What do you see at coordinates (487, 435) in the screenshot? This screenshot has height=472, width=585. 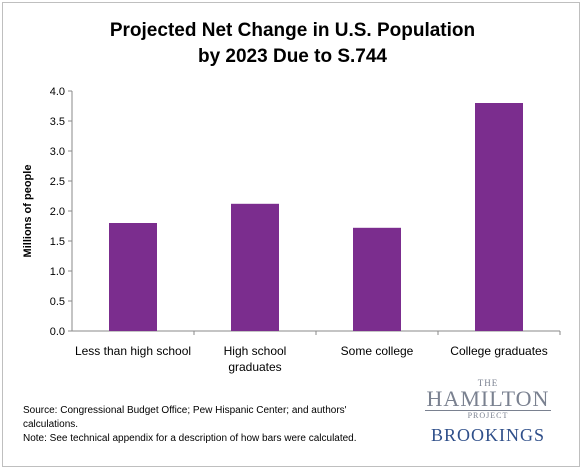 I see `logo-brookings: BROOKINGS` at bounding box center [487, 435].